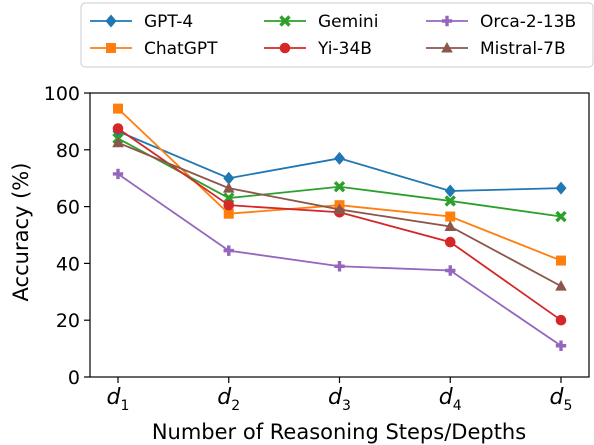 The image size is (594, 445). Describe the element at coordinates (181, 49) in the screenshot. I see `legend-label: ChatGPT` at that location.